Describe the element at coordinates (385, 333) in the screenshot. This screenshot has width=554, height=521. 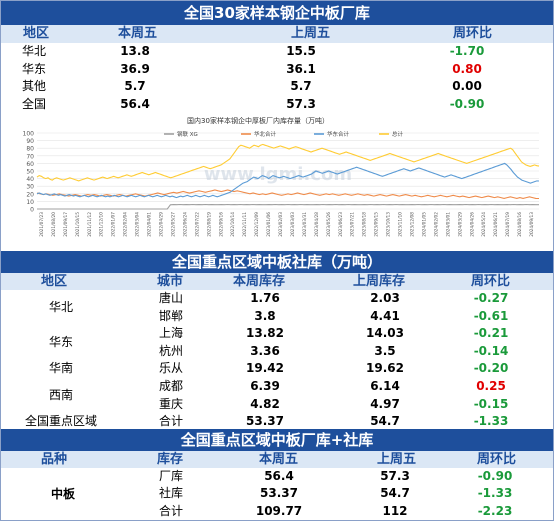
I see `last-week-cell: 14.03` at that location.